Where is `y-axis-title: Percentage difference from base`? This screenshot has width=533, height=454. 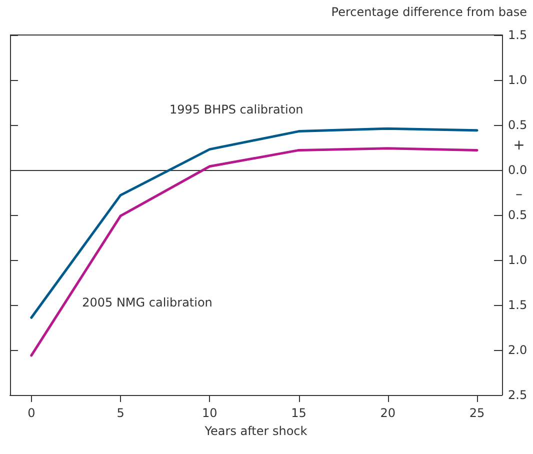
y-axis-title: Percentage difference from base is located at coordinates (429, 12).